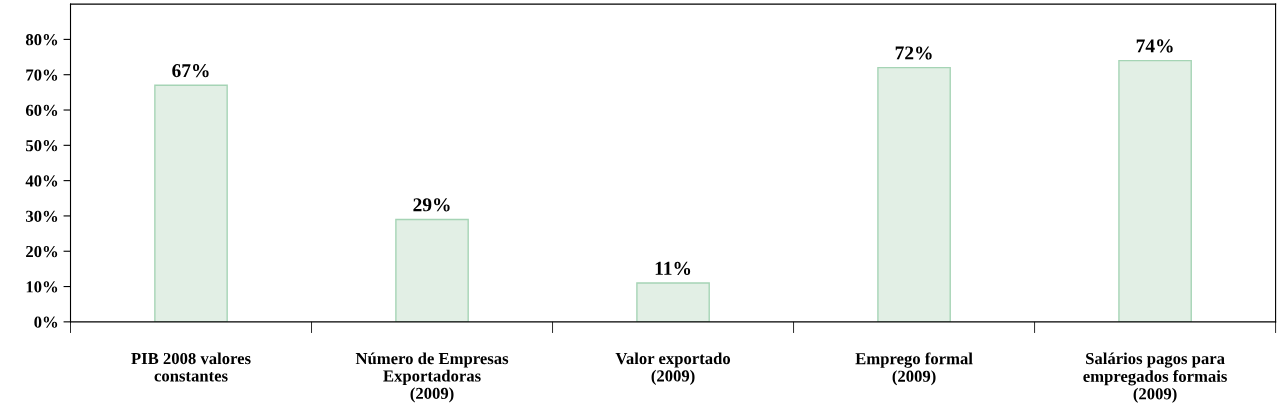 The image size is (1282, 410). Describe the element at coordinates (913, 53) in the screenshot. I see `data-label: 72%` at that location.